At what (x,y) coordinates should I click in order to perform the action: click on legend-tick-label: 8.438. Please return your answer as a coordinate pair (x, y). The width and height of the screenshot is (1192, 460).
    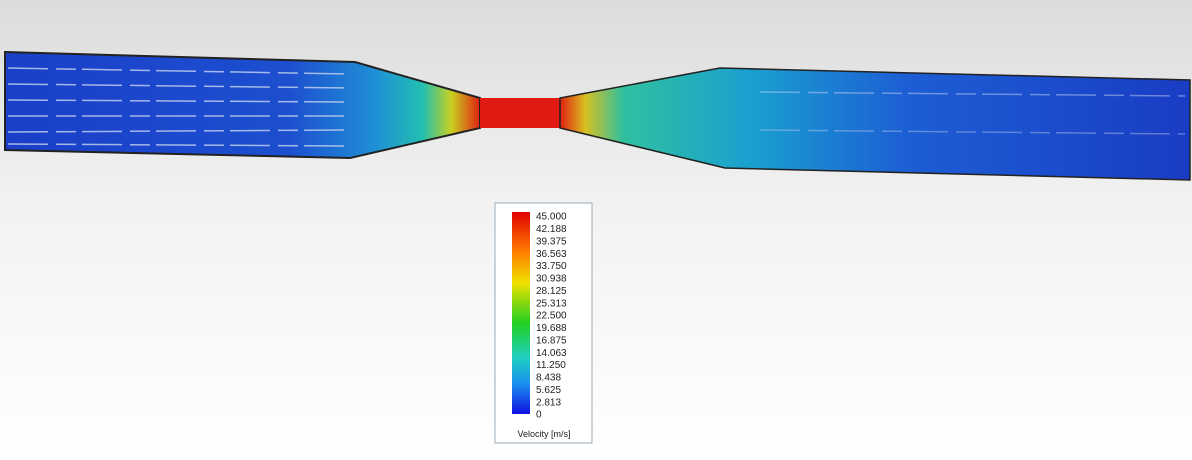
    Looking at the image, I should click on (548, 378).